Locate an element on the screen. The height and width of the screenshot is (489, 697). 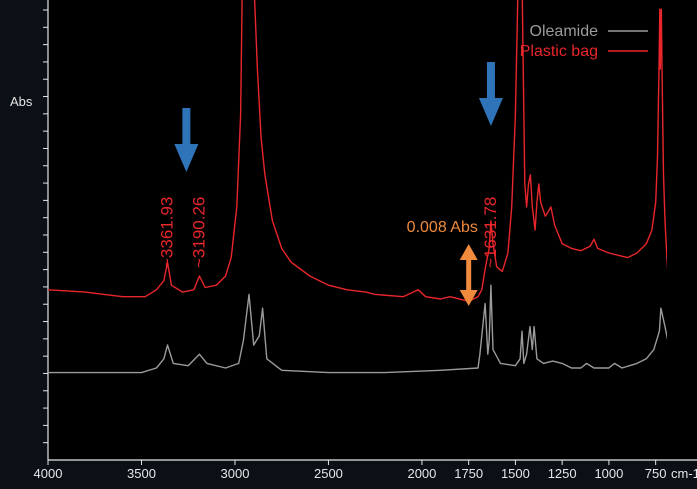
x-tick-label: 2000 is located at coordinates (421, 473).